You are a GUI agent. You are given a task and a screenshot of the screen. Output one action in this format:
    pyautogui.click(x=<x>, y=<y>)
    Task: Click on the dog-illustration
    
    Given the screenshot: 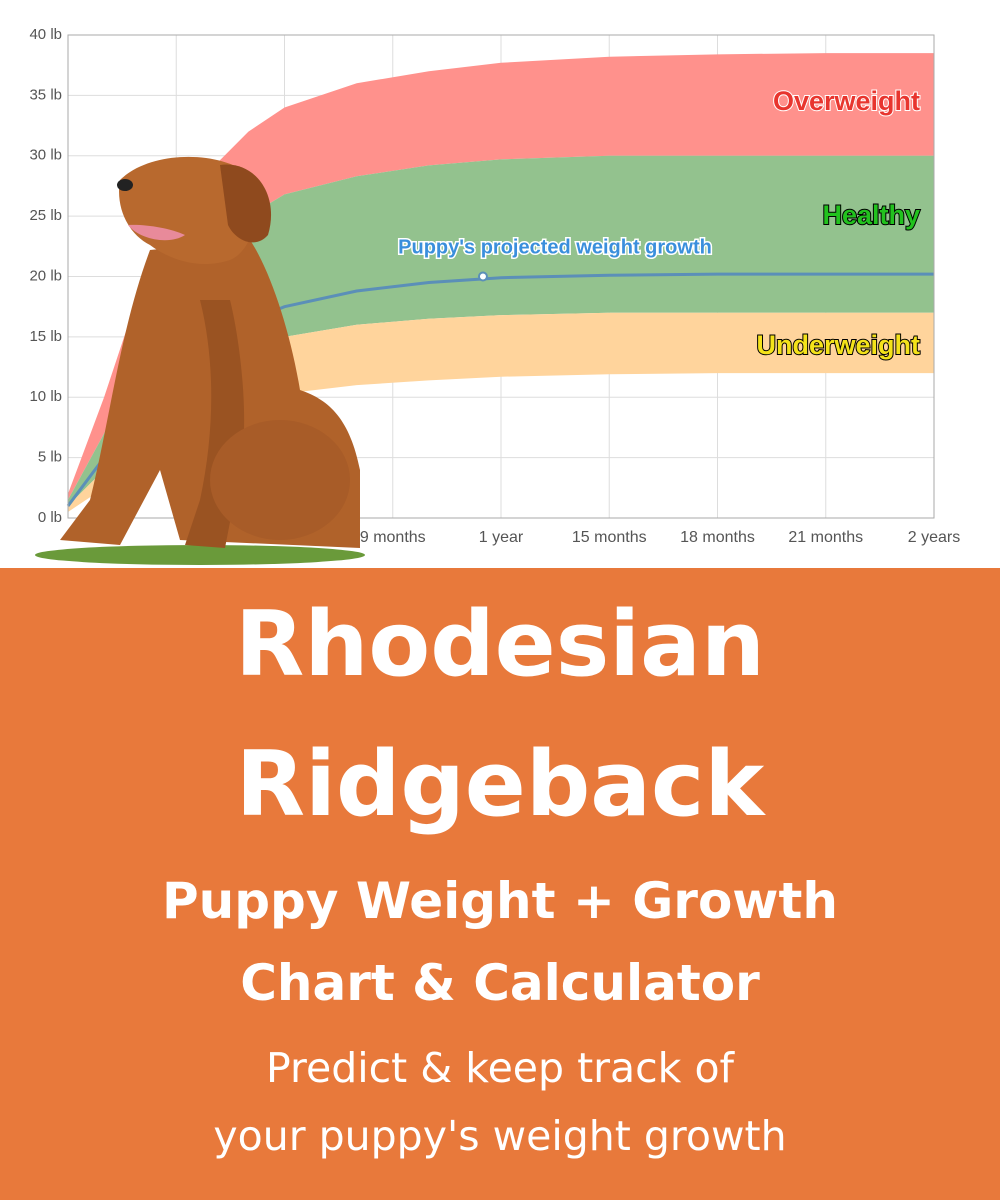 What is the action you would take?
    pyautogui.click(x=200, y=360)
    